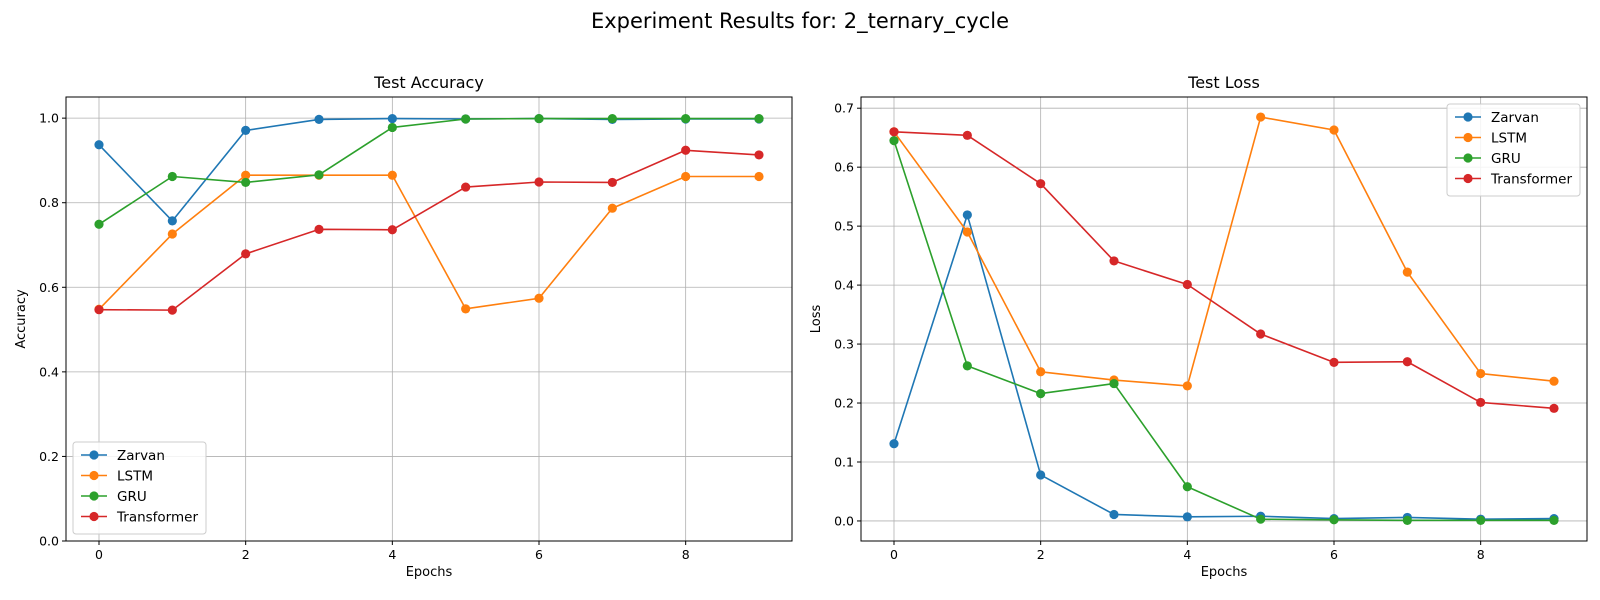 This screenshot has width=1600, height=600. Describe the element at coordinates (539, 554) in the screenshot. I see `x-tick-label: 6` at that location.